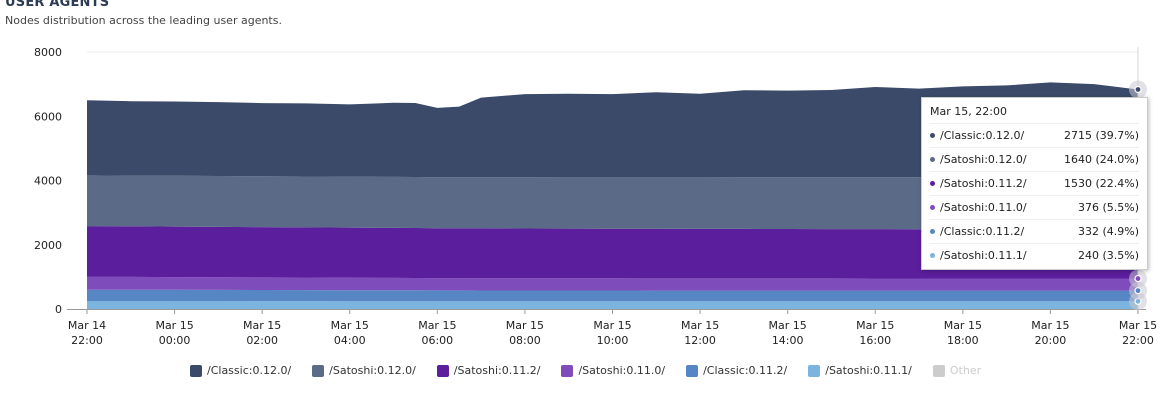 The width and height of the screenshot is (1168, 402). I want to click on tooltip-series-name: /Satoshi:0.12.0/, so click(983, 159).